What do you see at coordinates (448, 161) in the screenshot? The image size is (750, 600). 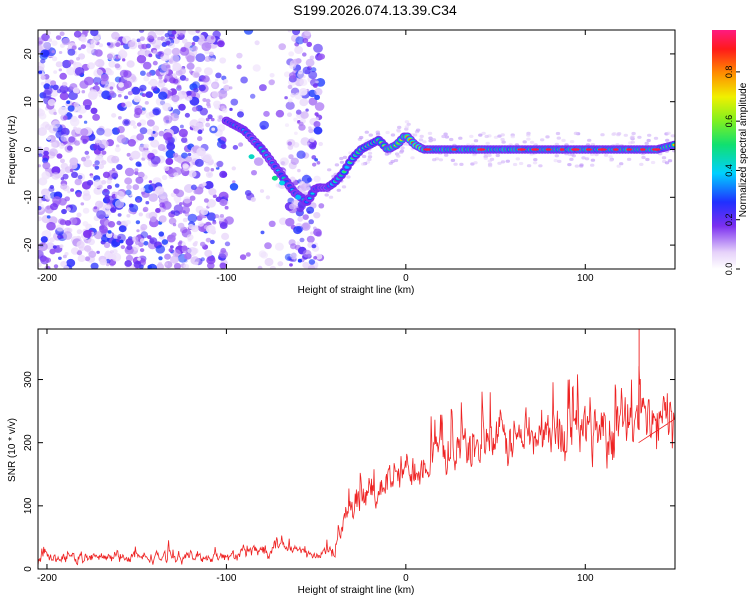 I see `spectrogram-ridge` at bounding box center [448, 161].